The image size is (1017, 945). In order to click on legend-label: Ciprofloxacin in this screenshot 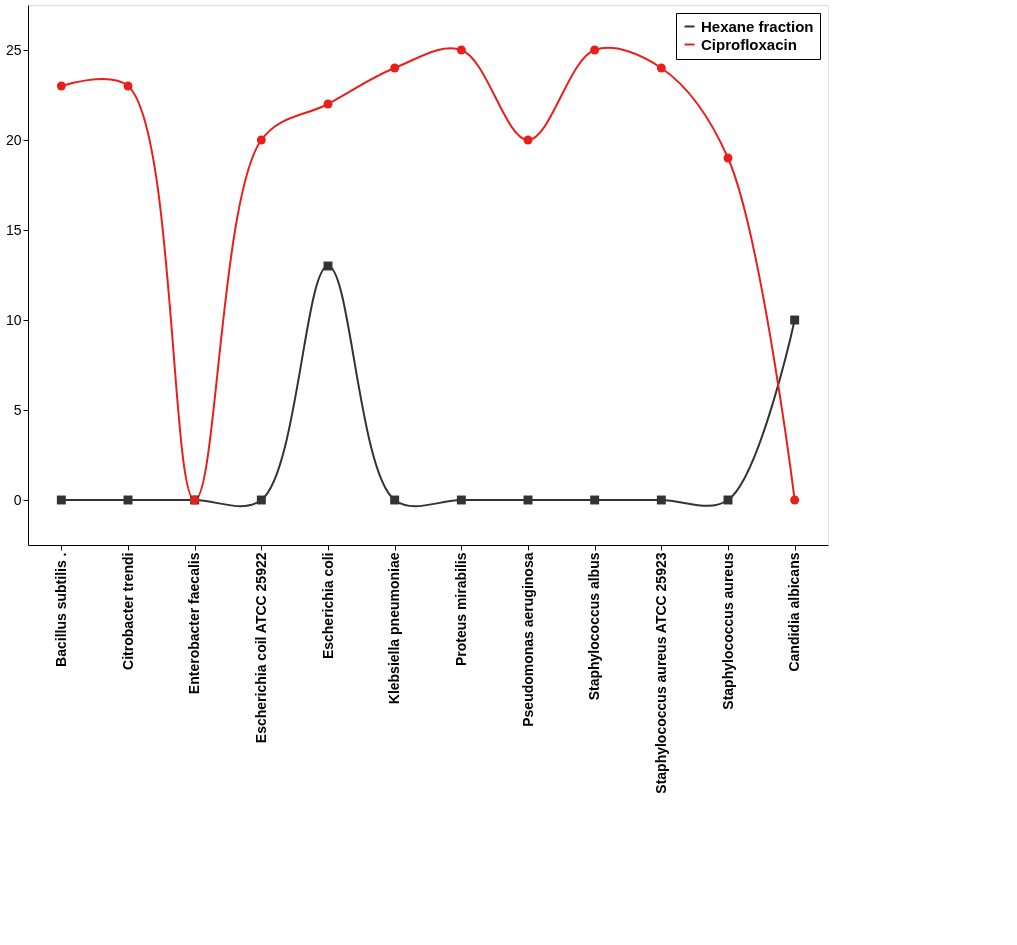, I will do `click(749, 44)`.